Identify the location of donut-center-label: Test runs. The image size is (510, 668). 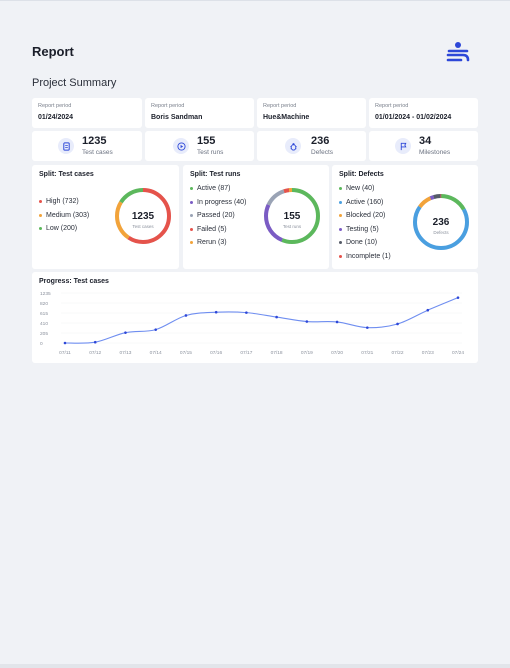
(292, 226).